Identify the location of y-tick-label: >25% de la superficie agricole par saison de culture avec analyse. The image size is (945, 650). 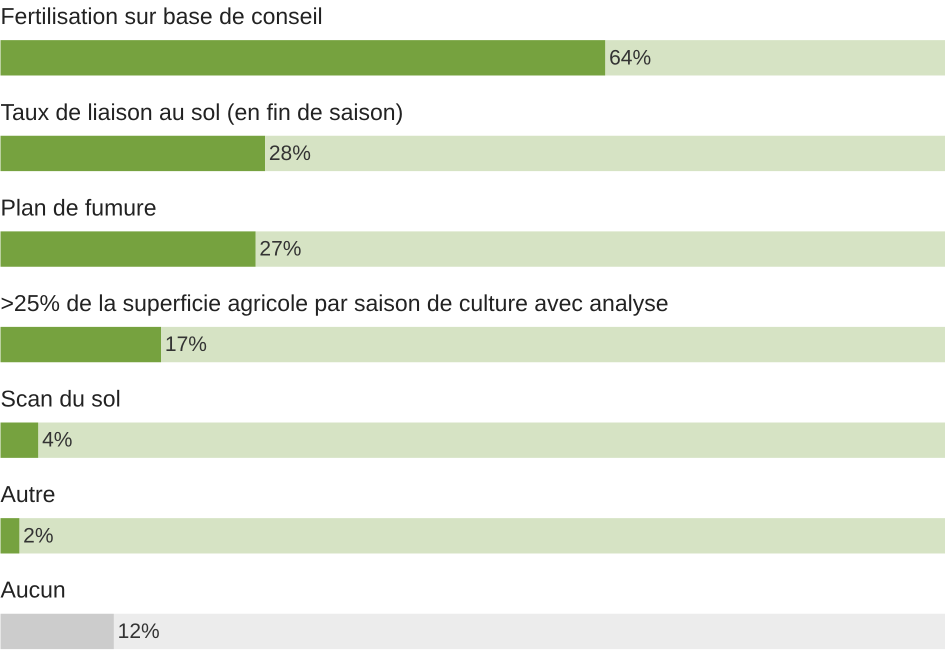
(334, 303).